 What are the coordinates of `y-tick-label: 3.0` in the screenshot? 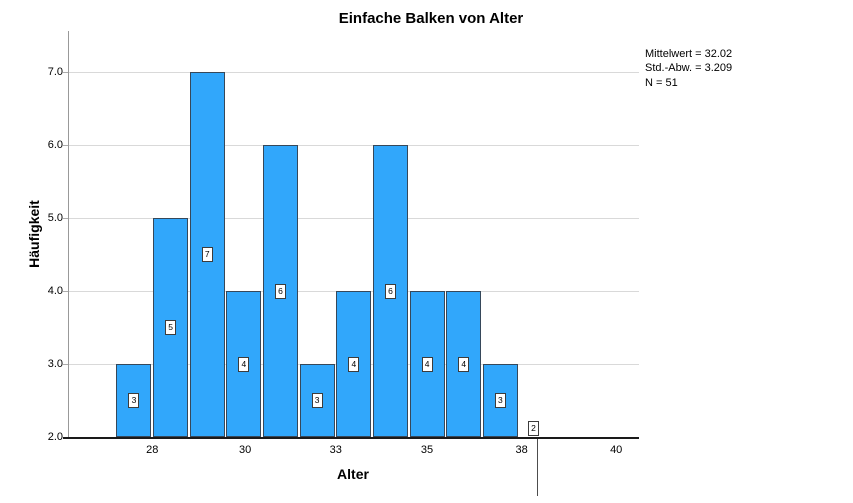 It's located at (55, 364).